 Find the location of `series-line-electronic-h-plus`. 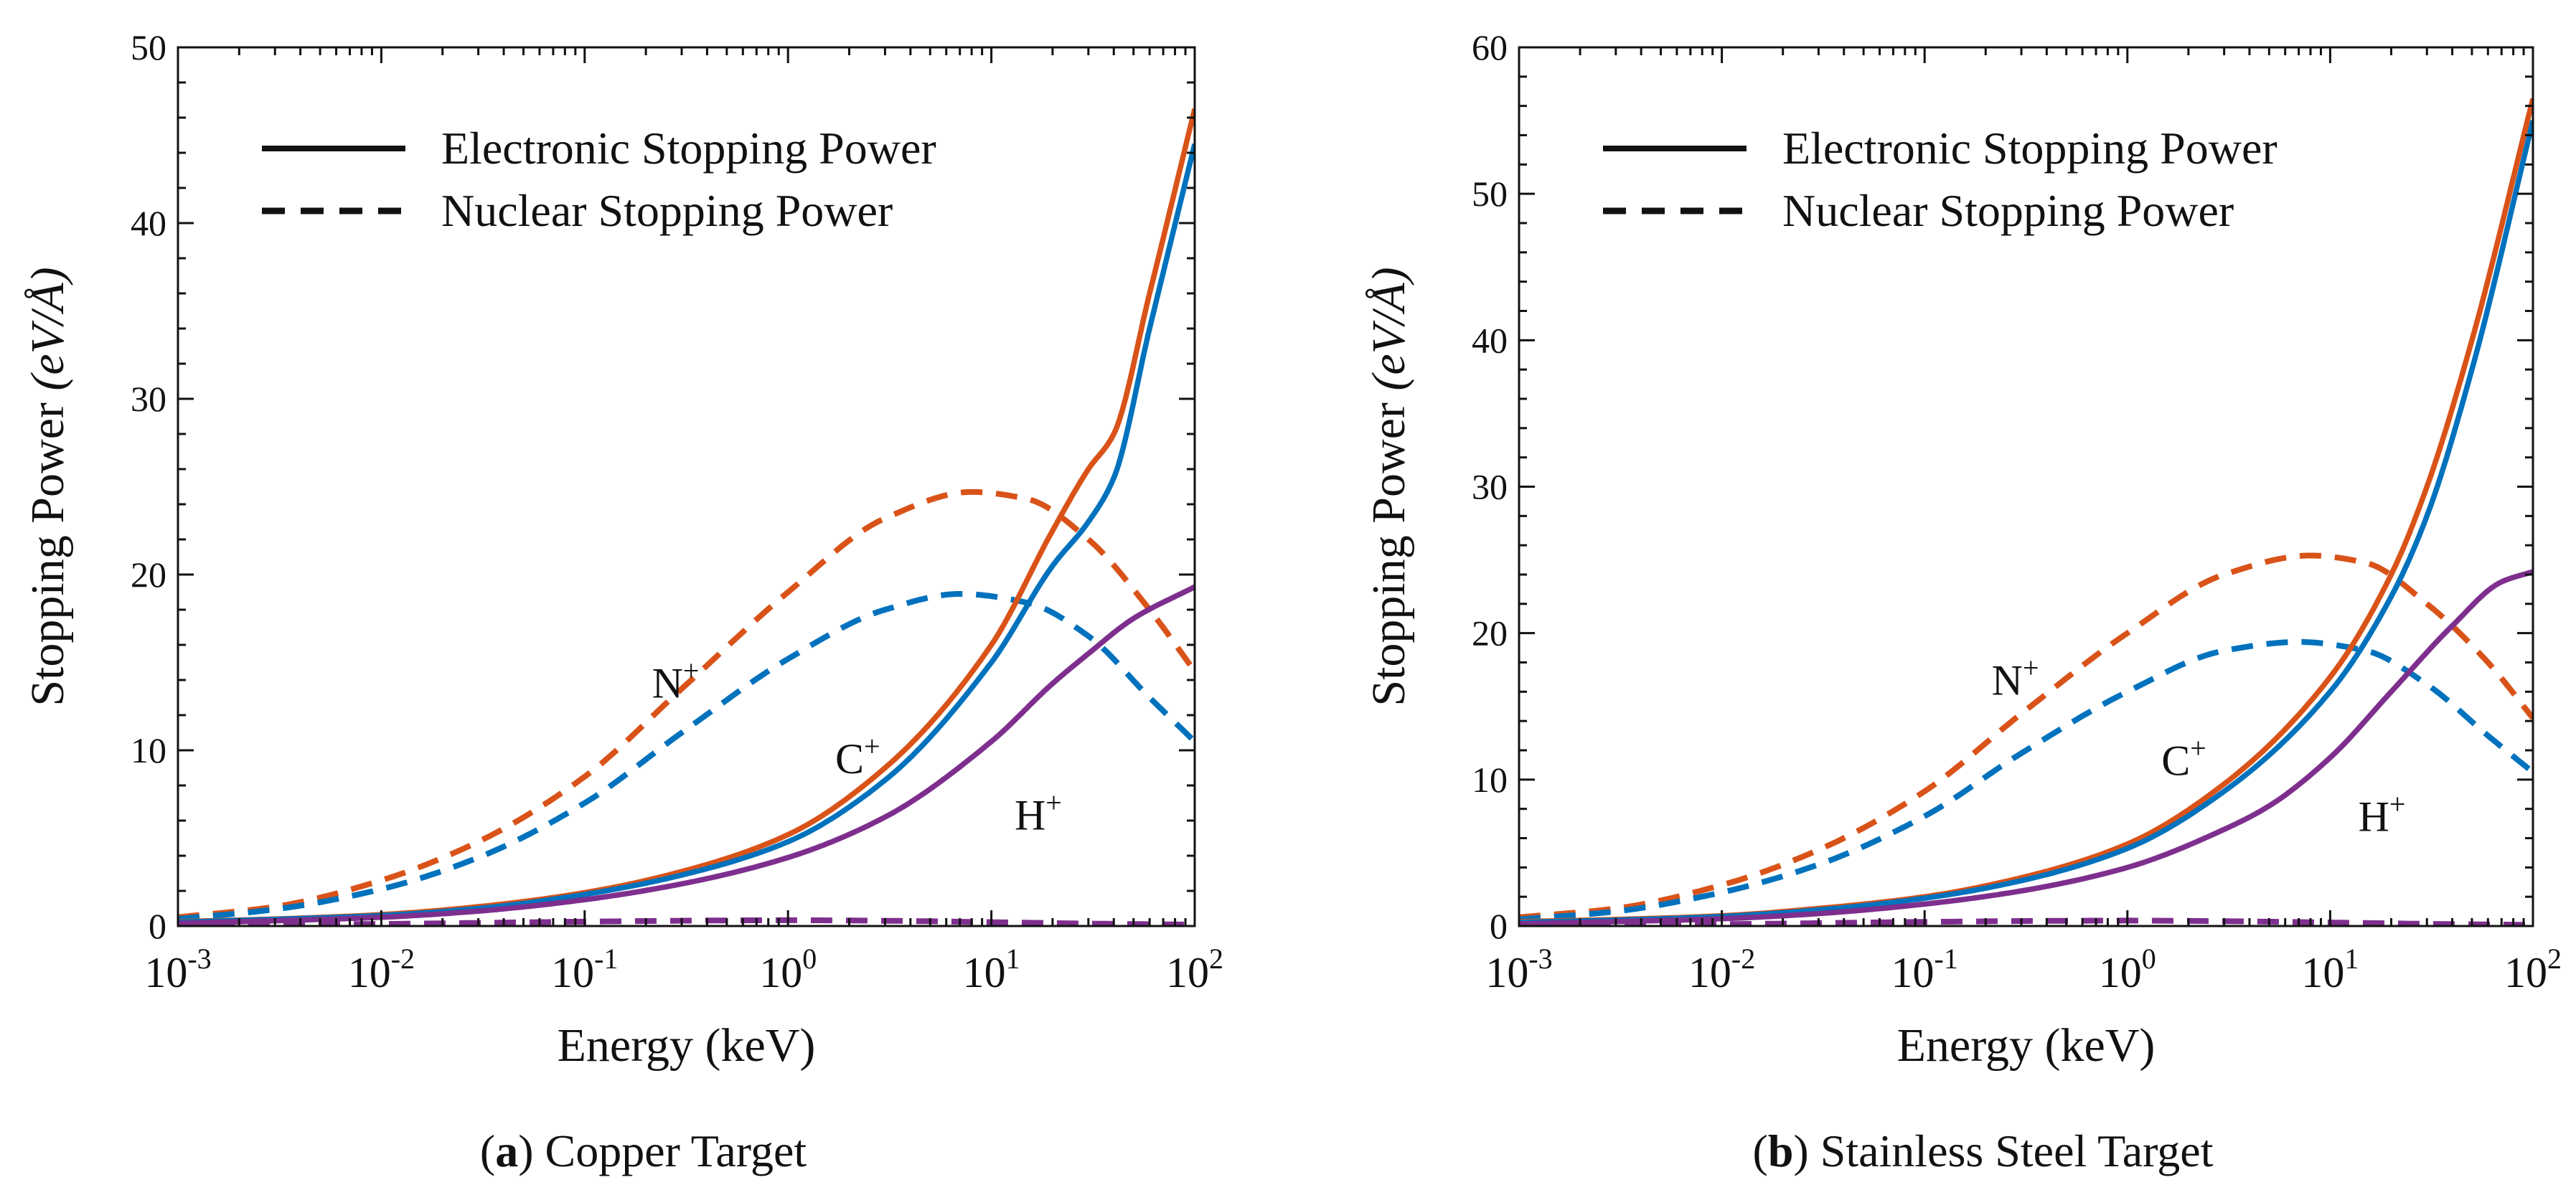

series-line-electronic-h-plus is located at coordinates (2026, 747).